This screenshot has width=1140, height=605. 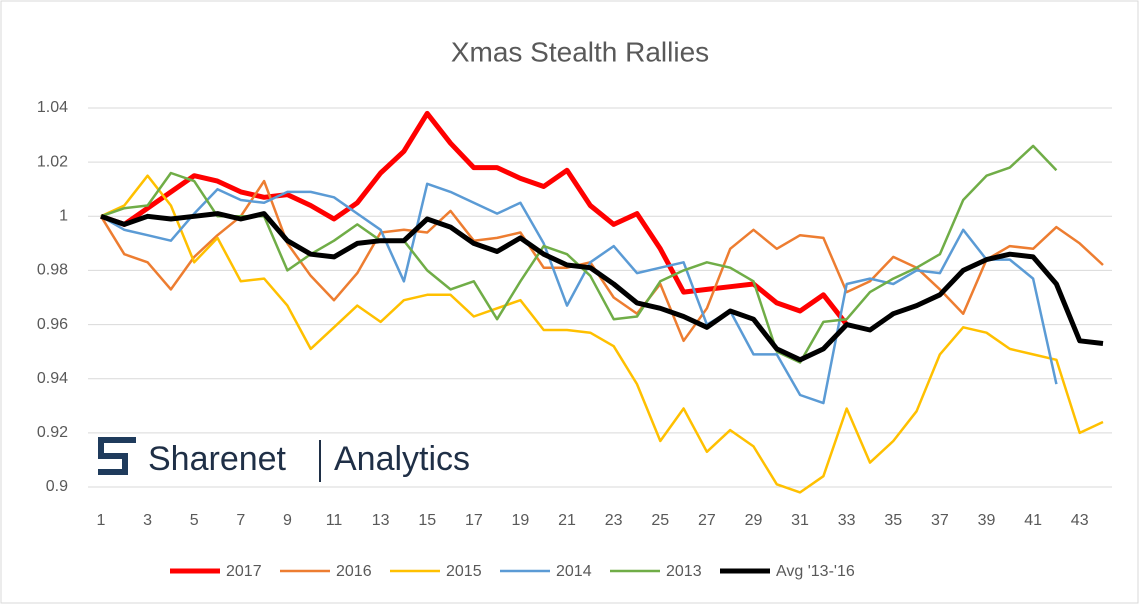 I want to click on y-tick-label: 0.92, so click(x=52, y=432).